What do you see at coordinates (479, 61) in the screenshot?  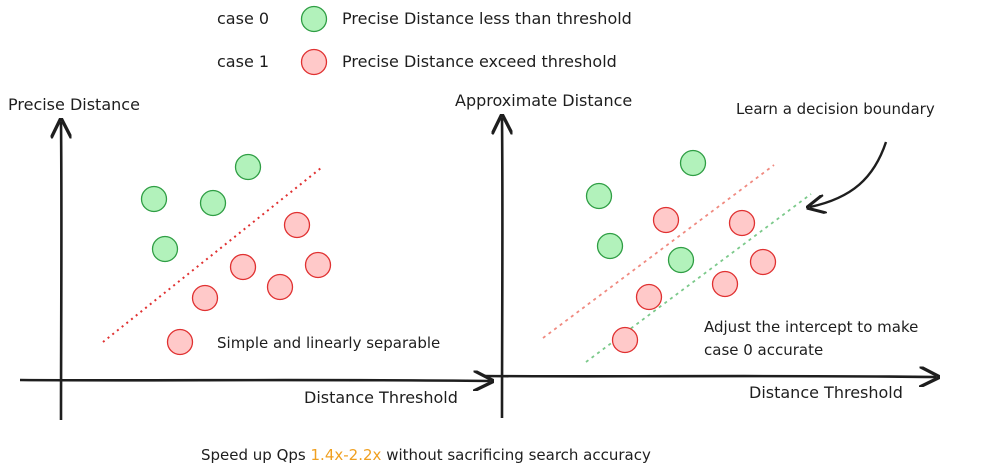 I see `legend-case1-description: Precise Distance exceed threshold` at bounding box center [479, 61].